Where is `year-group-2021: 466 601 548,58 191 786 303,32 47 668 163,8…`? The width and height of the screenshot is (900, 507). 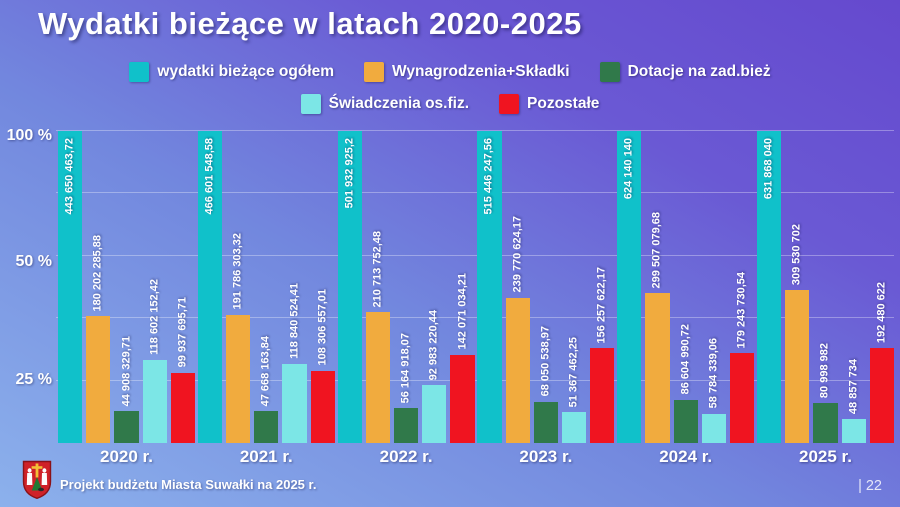
year-group-2021: 466 601 548,58 191 786 303,32 47 668 163,8… is located at coordinates (266, 298).